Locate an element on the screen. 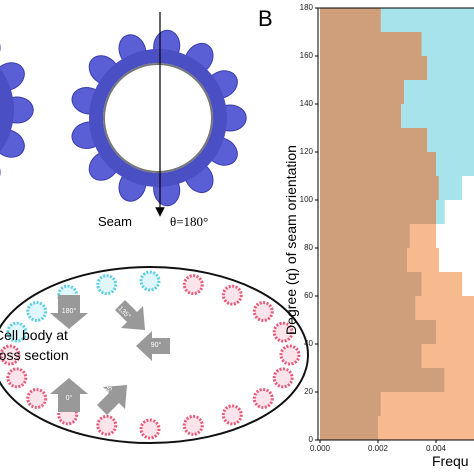 The width and height of the screenshot is (474, 474). cell-text: Cell body at is located at coordinates (34, 335).